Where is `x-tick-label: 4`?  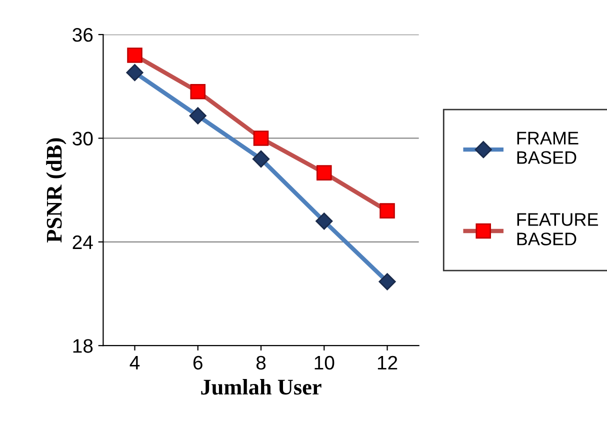
x-tick-label: 4 is located at coordinates (135, 363).